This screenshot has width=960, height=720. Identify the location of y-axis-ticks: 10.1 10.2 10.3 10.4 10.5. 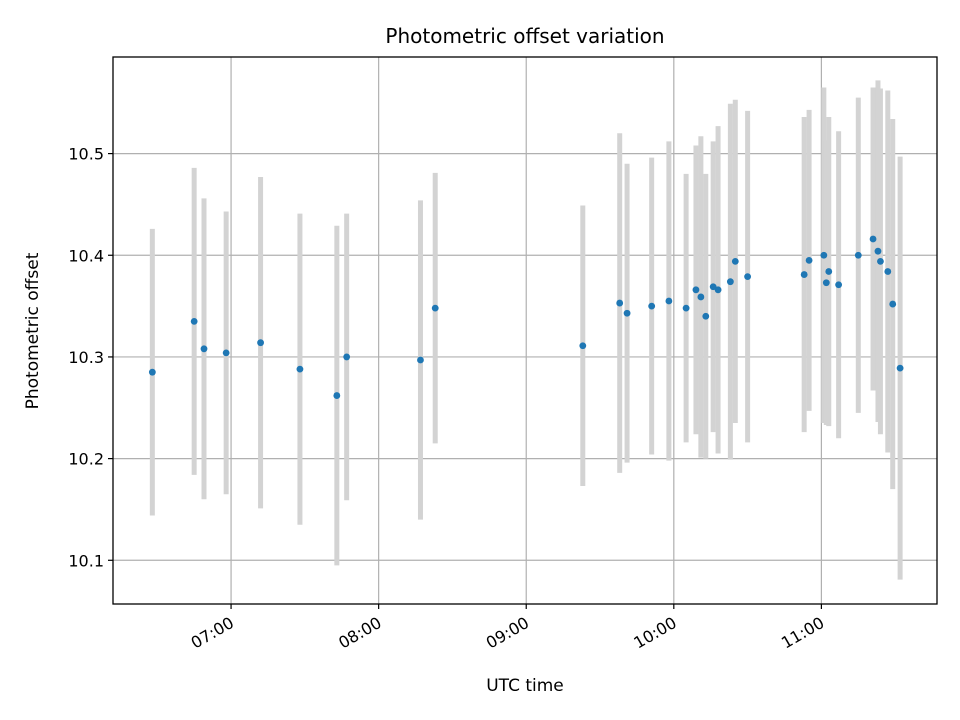
(90, 357).